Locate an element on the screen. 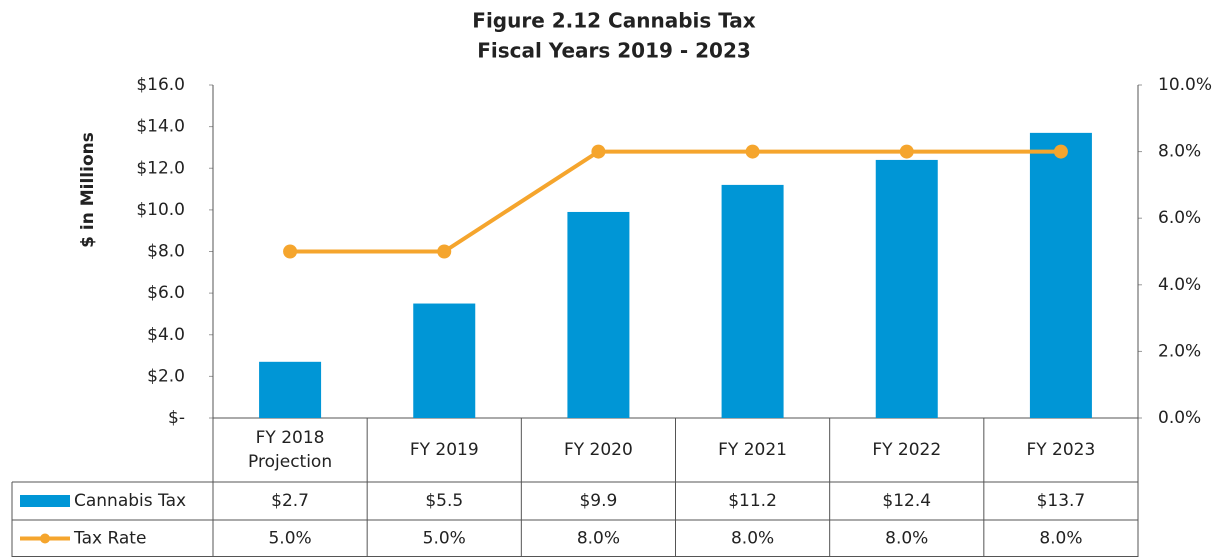 Image resolution: width=1228 pixels, height=557 pixels. x-tick-label: FY 2023 is located at coordinates (1061, 450).